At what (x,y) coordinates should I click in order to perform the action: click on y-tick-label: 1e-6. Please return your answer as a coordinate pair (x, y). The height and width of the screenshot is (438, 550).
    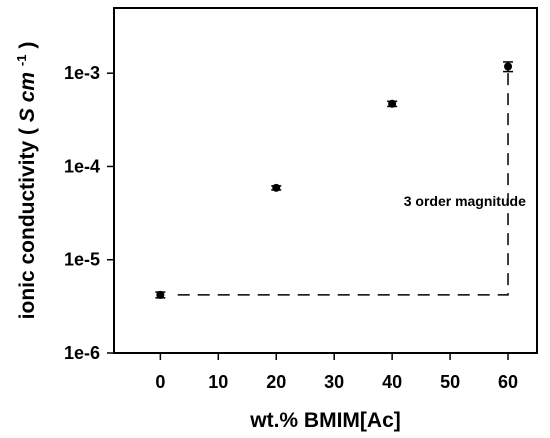
    Looking at the image, I should click on (82, 353).